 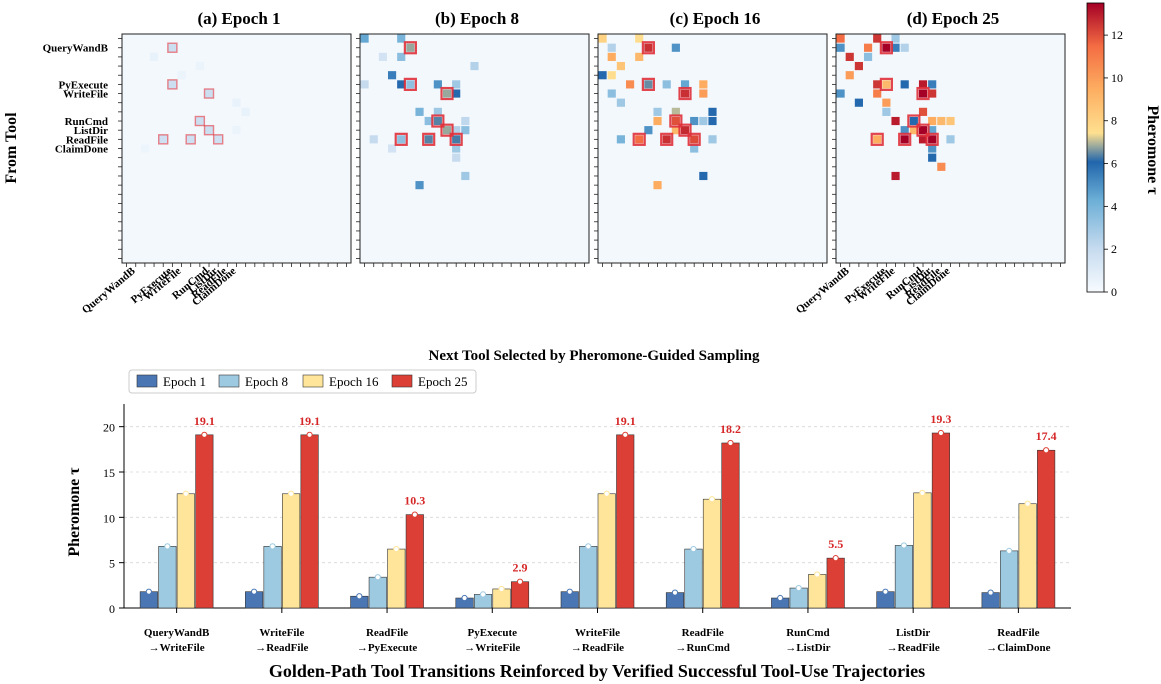 I want to click on colorbar-label: Pheromone τ, so click(x=1152, y=150).